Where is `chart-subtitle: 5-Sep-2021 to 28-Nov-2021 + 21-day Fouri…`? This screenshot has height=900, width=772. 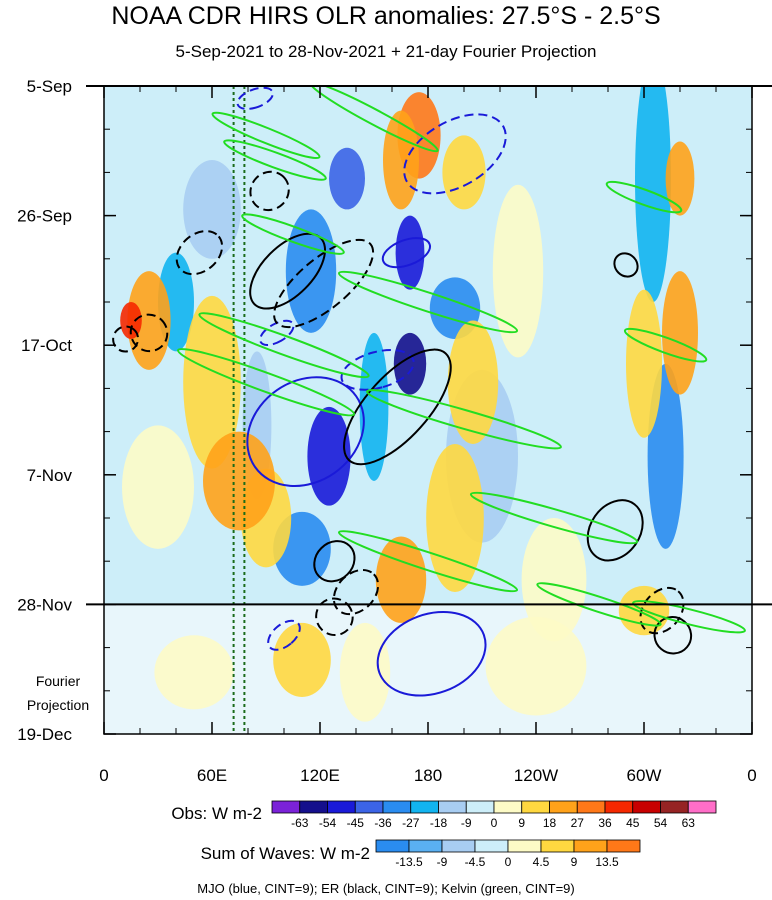 chart-subtitle: 5-Sep-2021 to 28-Nov-2021 + 21-day Fouri… is located at coordinates (386, 51).